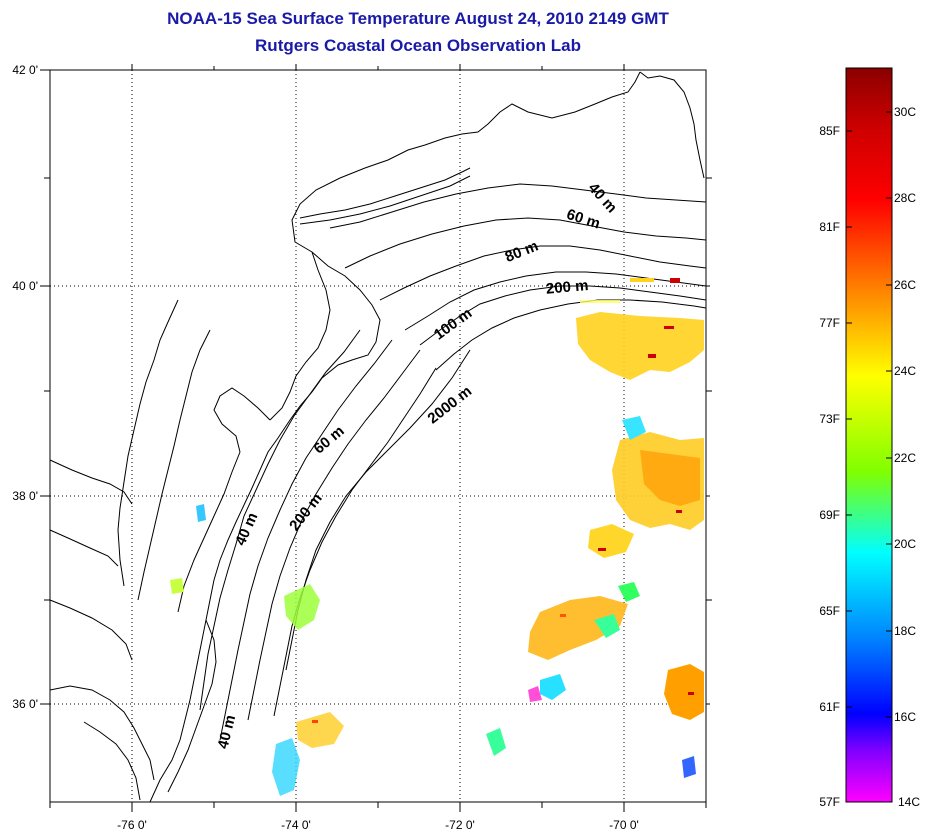  Describe the element at coordinates (624, 825) in the screenshot. I see `x-tick-label: -70 0'` at that location.